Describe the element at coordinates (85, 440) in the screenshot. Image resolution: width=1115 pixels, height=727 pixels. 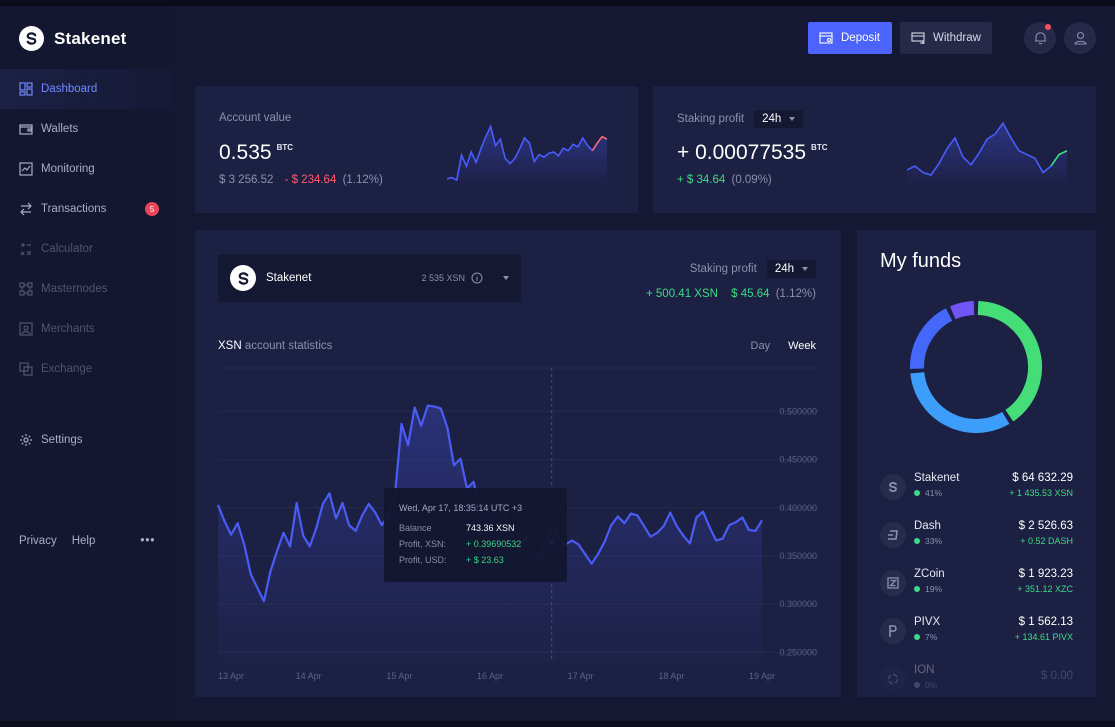
I see `sidebar-item-settings: Settings` at that location.